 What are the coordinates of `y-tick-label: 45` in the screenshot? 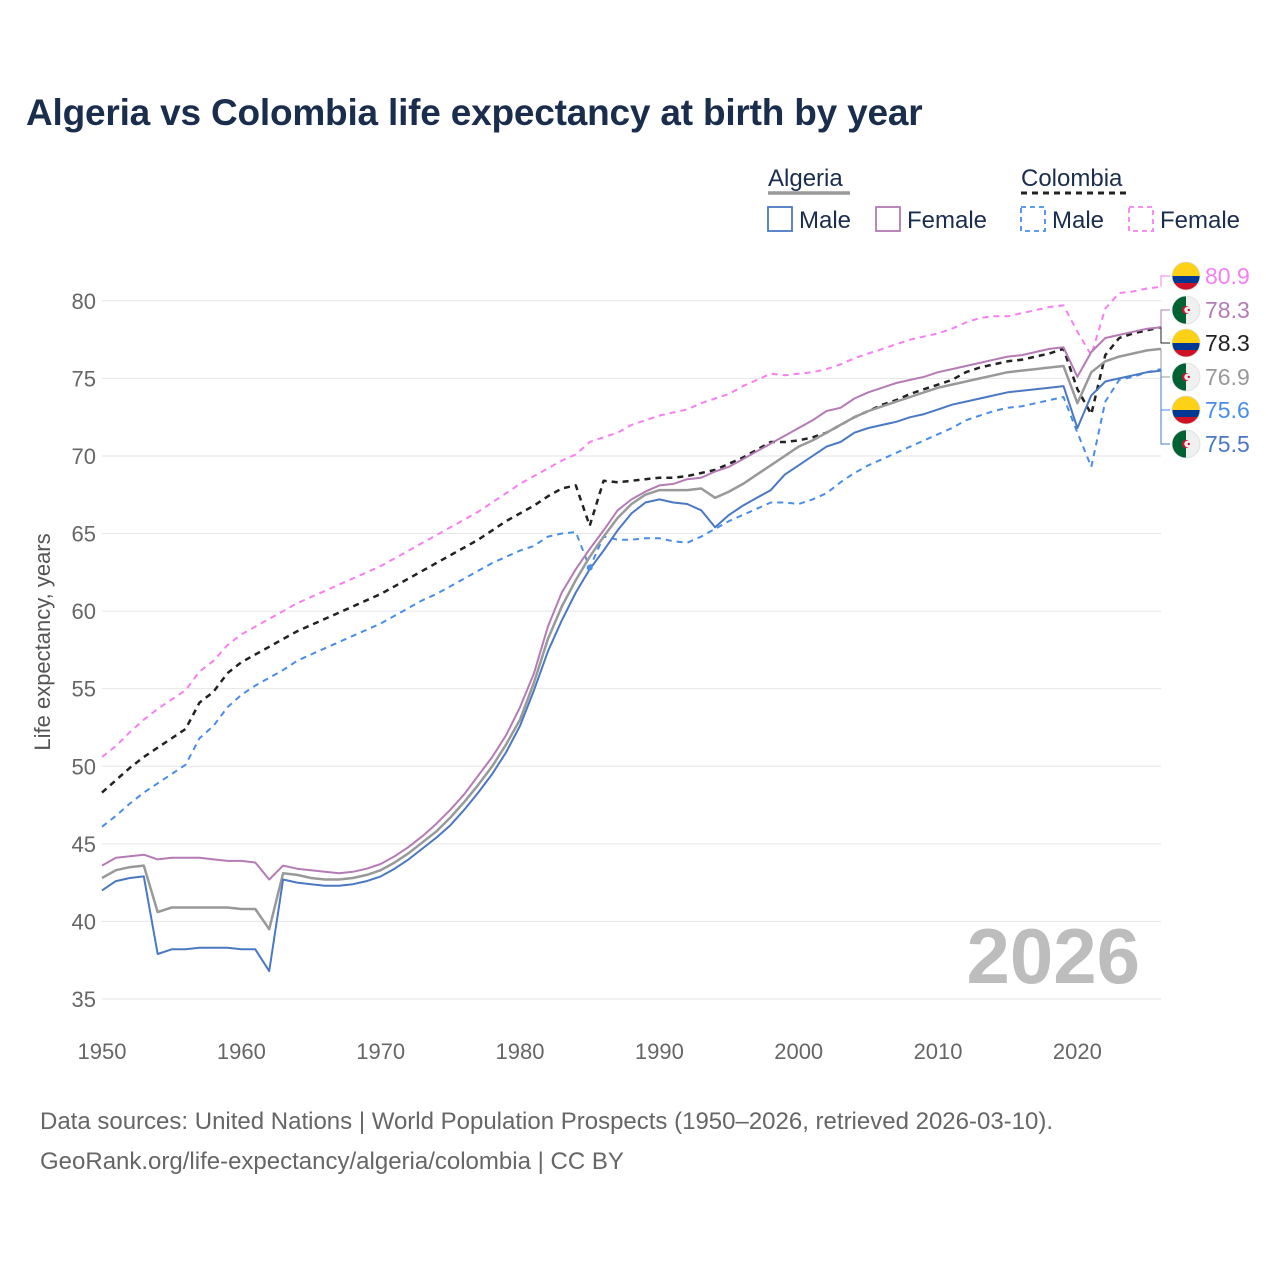 It's located at (84, 844).